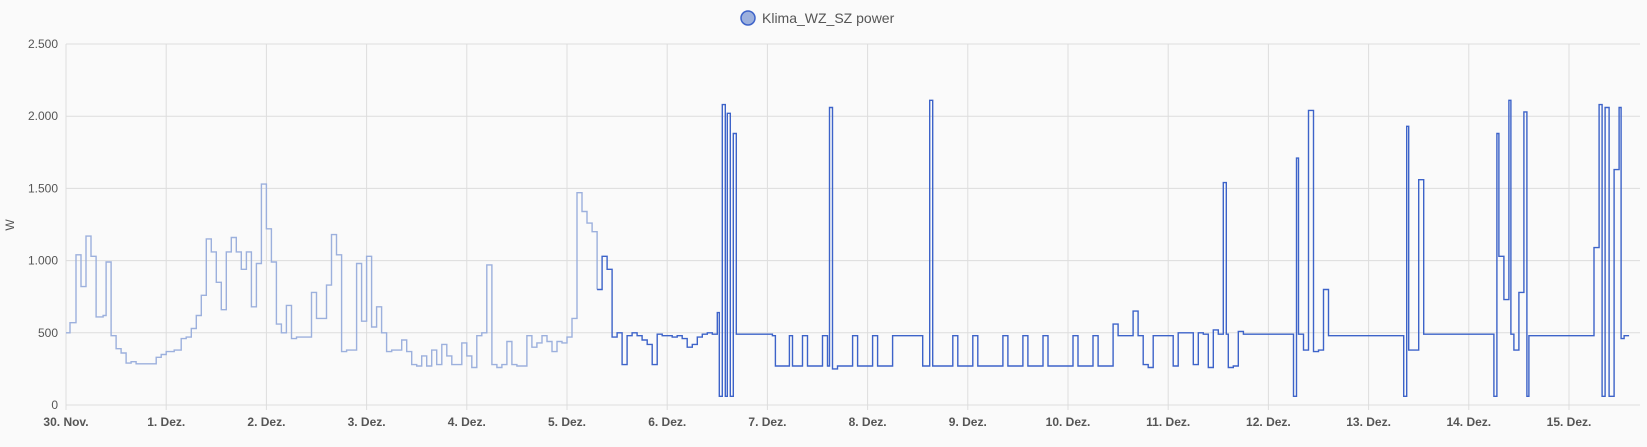  Describe the element at coordinates (1569, 422) in the screenshot. I see `x-tick-label: 15. Dez.` at that location.